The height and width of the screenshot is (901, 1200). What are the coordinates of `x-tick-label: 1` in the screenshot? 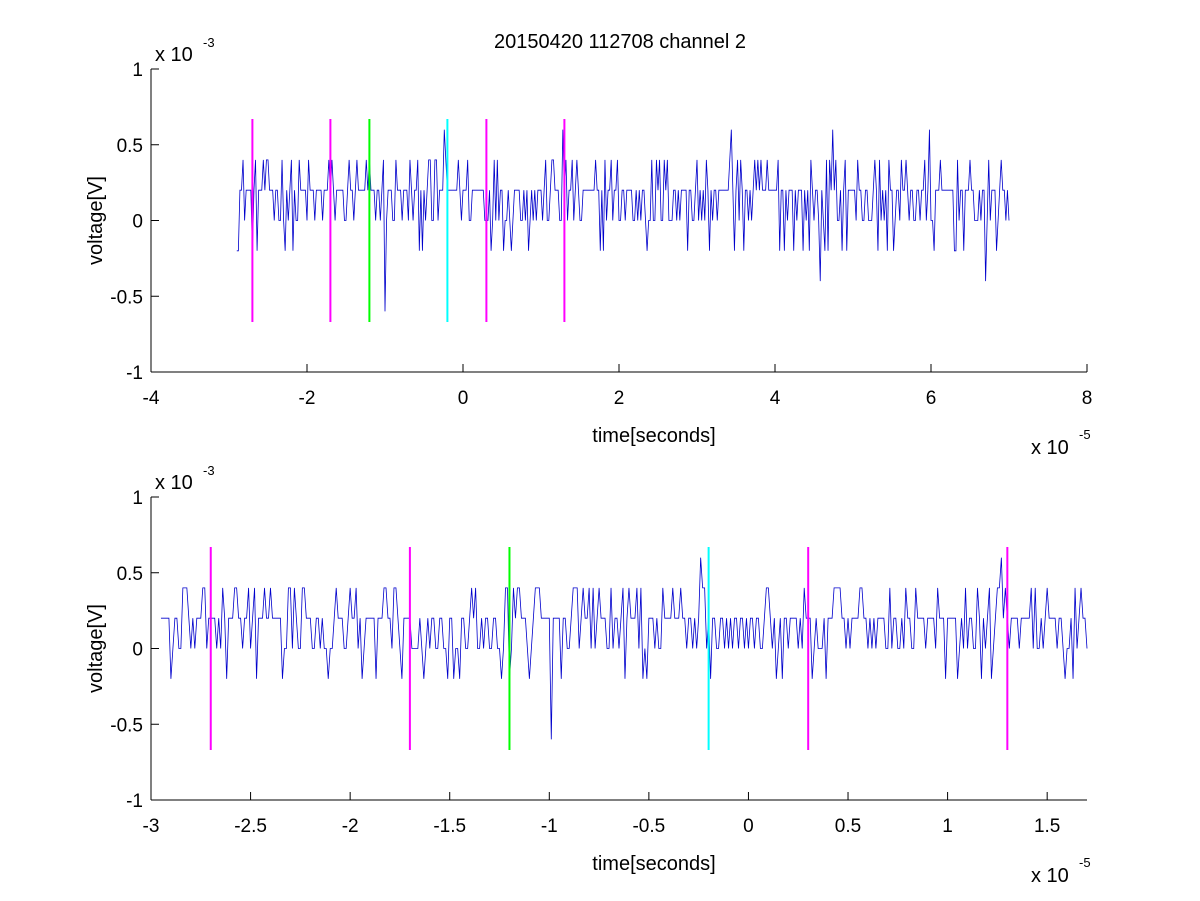 It's located at (947, 826).